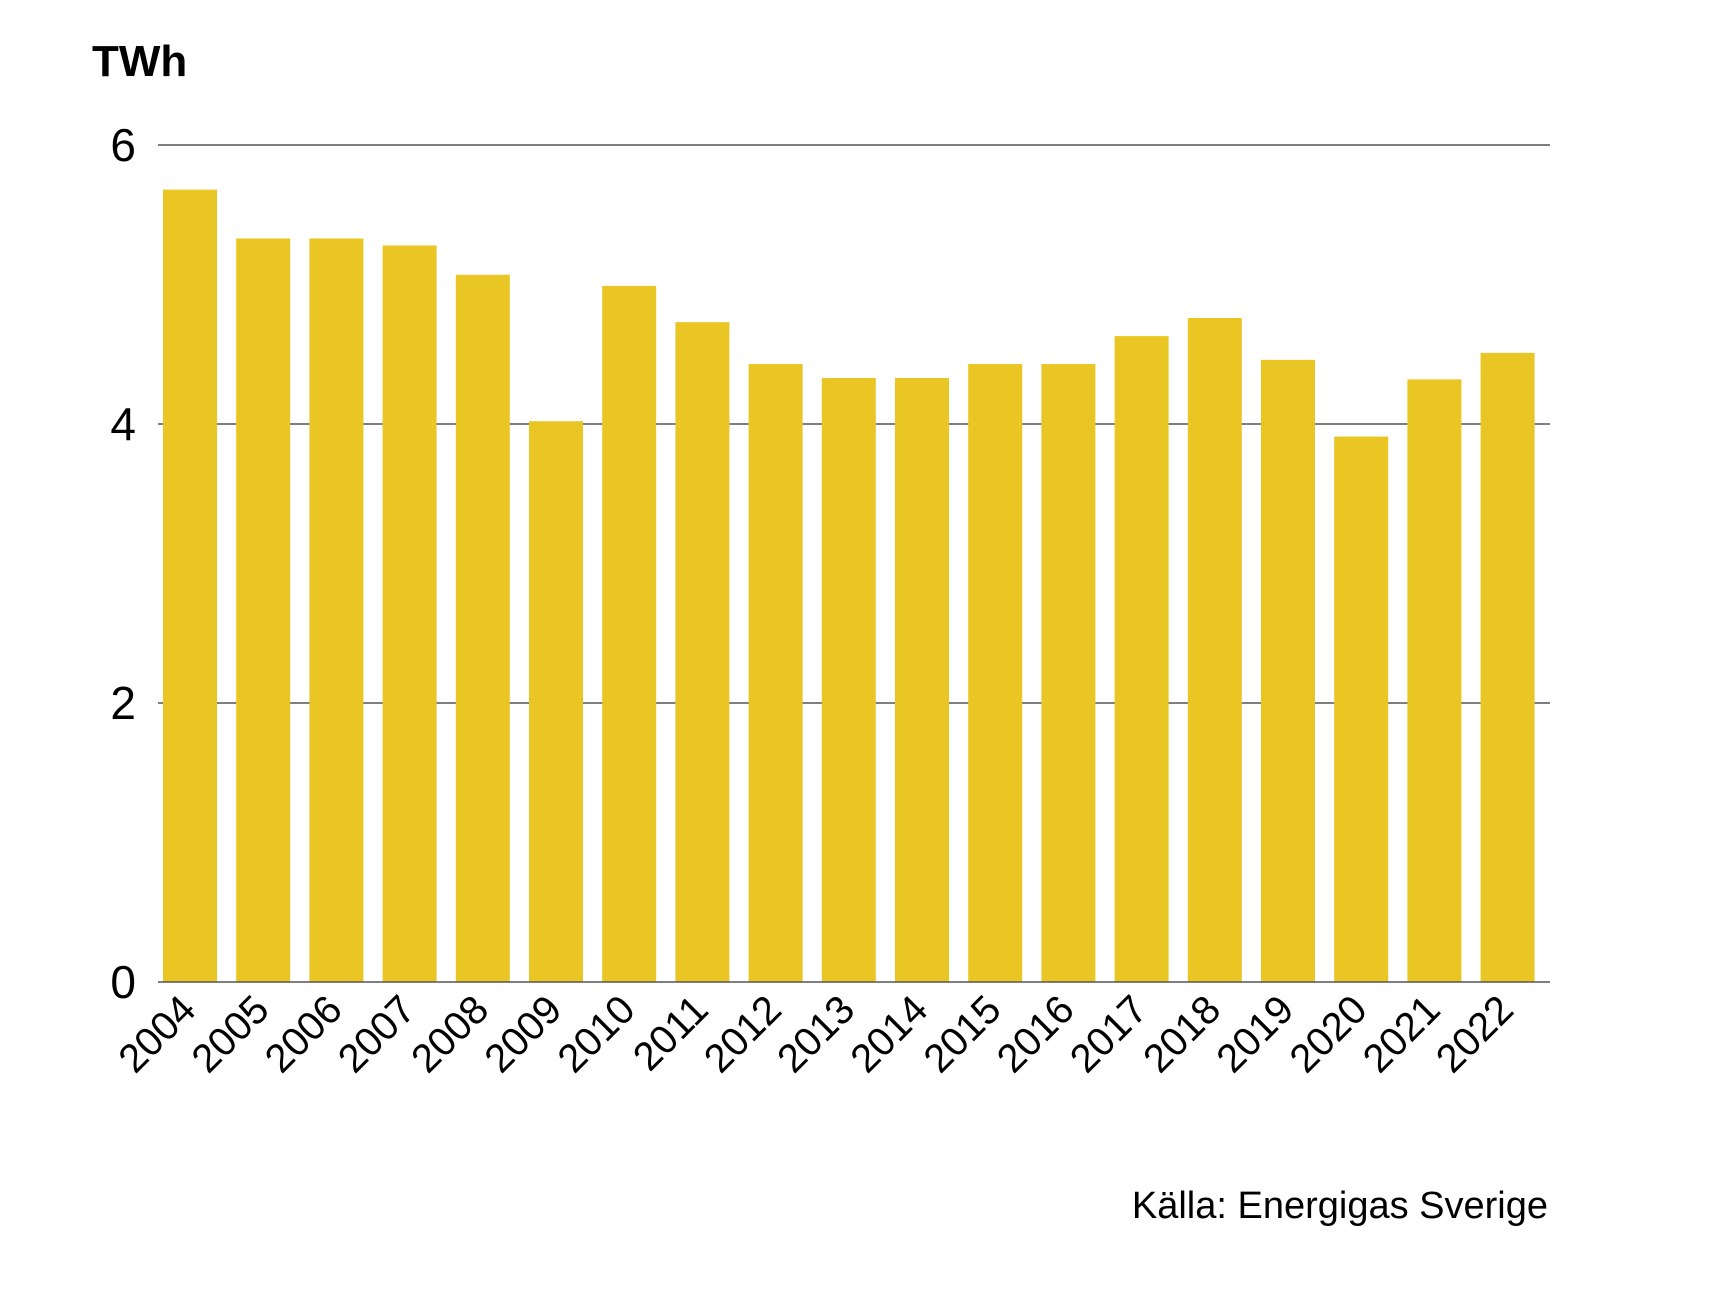 The width and height of the screenshot is (1734, 1302). What do you see at coordinates (304, 1034) in the screenshot?
I see `x-tick-label: 2006` at bounding box center [304, 1034].